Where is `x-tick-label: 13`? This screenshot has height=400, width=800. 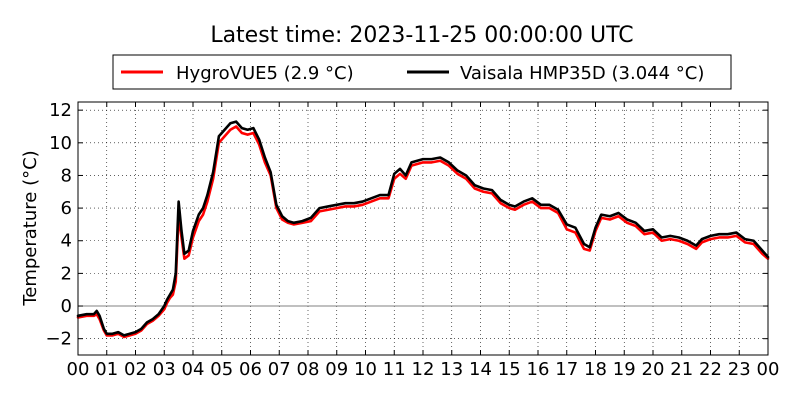
x-tick-label: 13 is located at coordinates (451, 369).